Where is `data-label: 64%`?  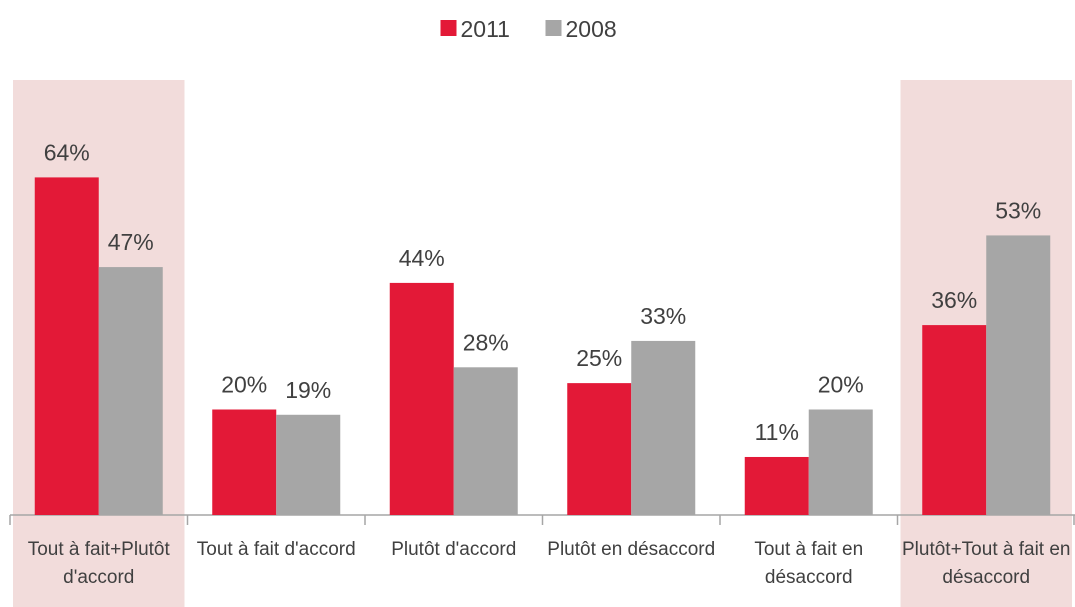 data-label: 64% is located at coordinates (67, 152).